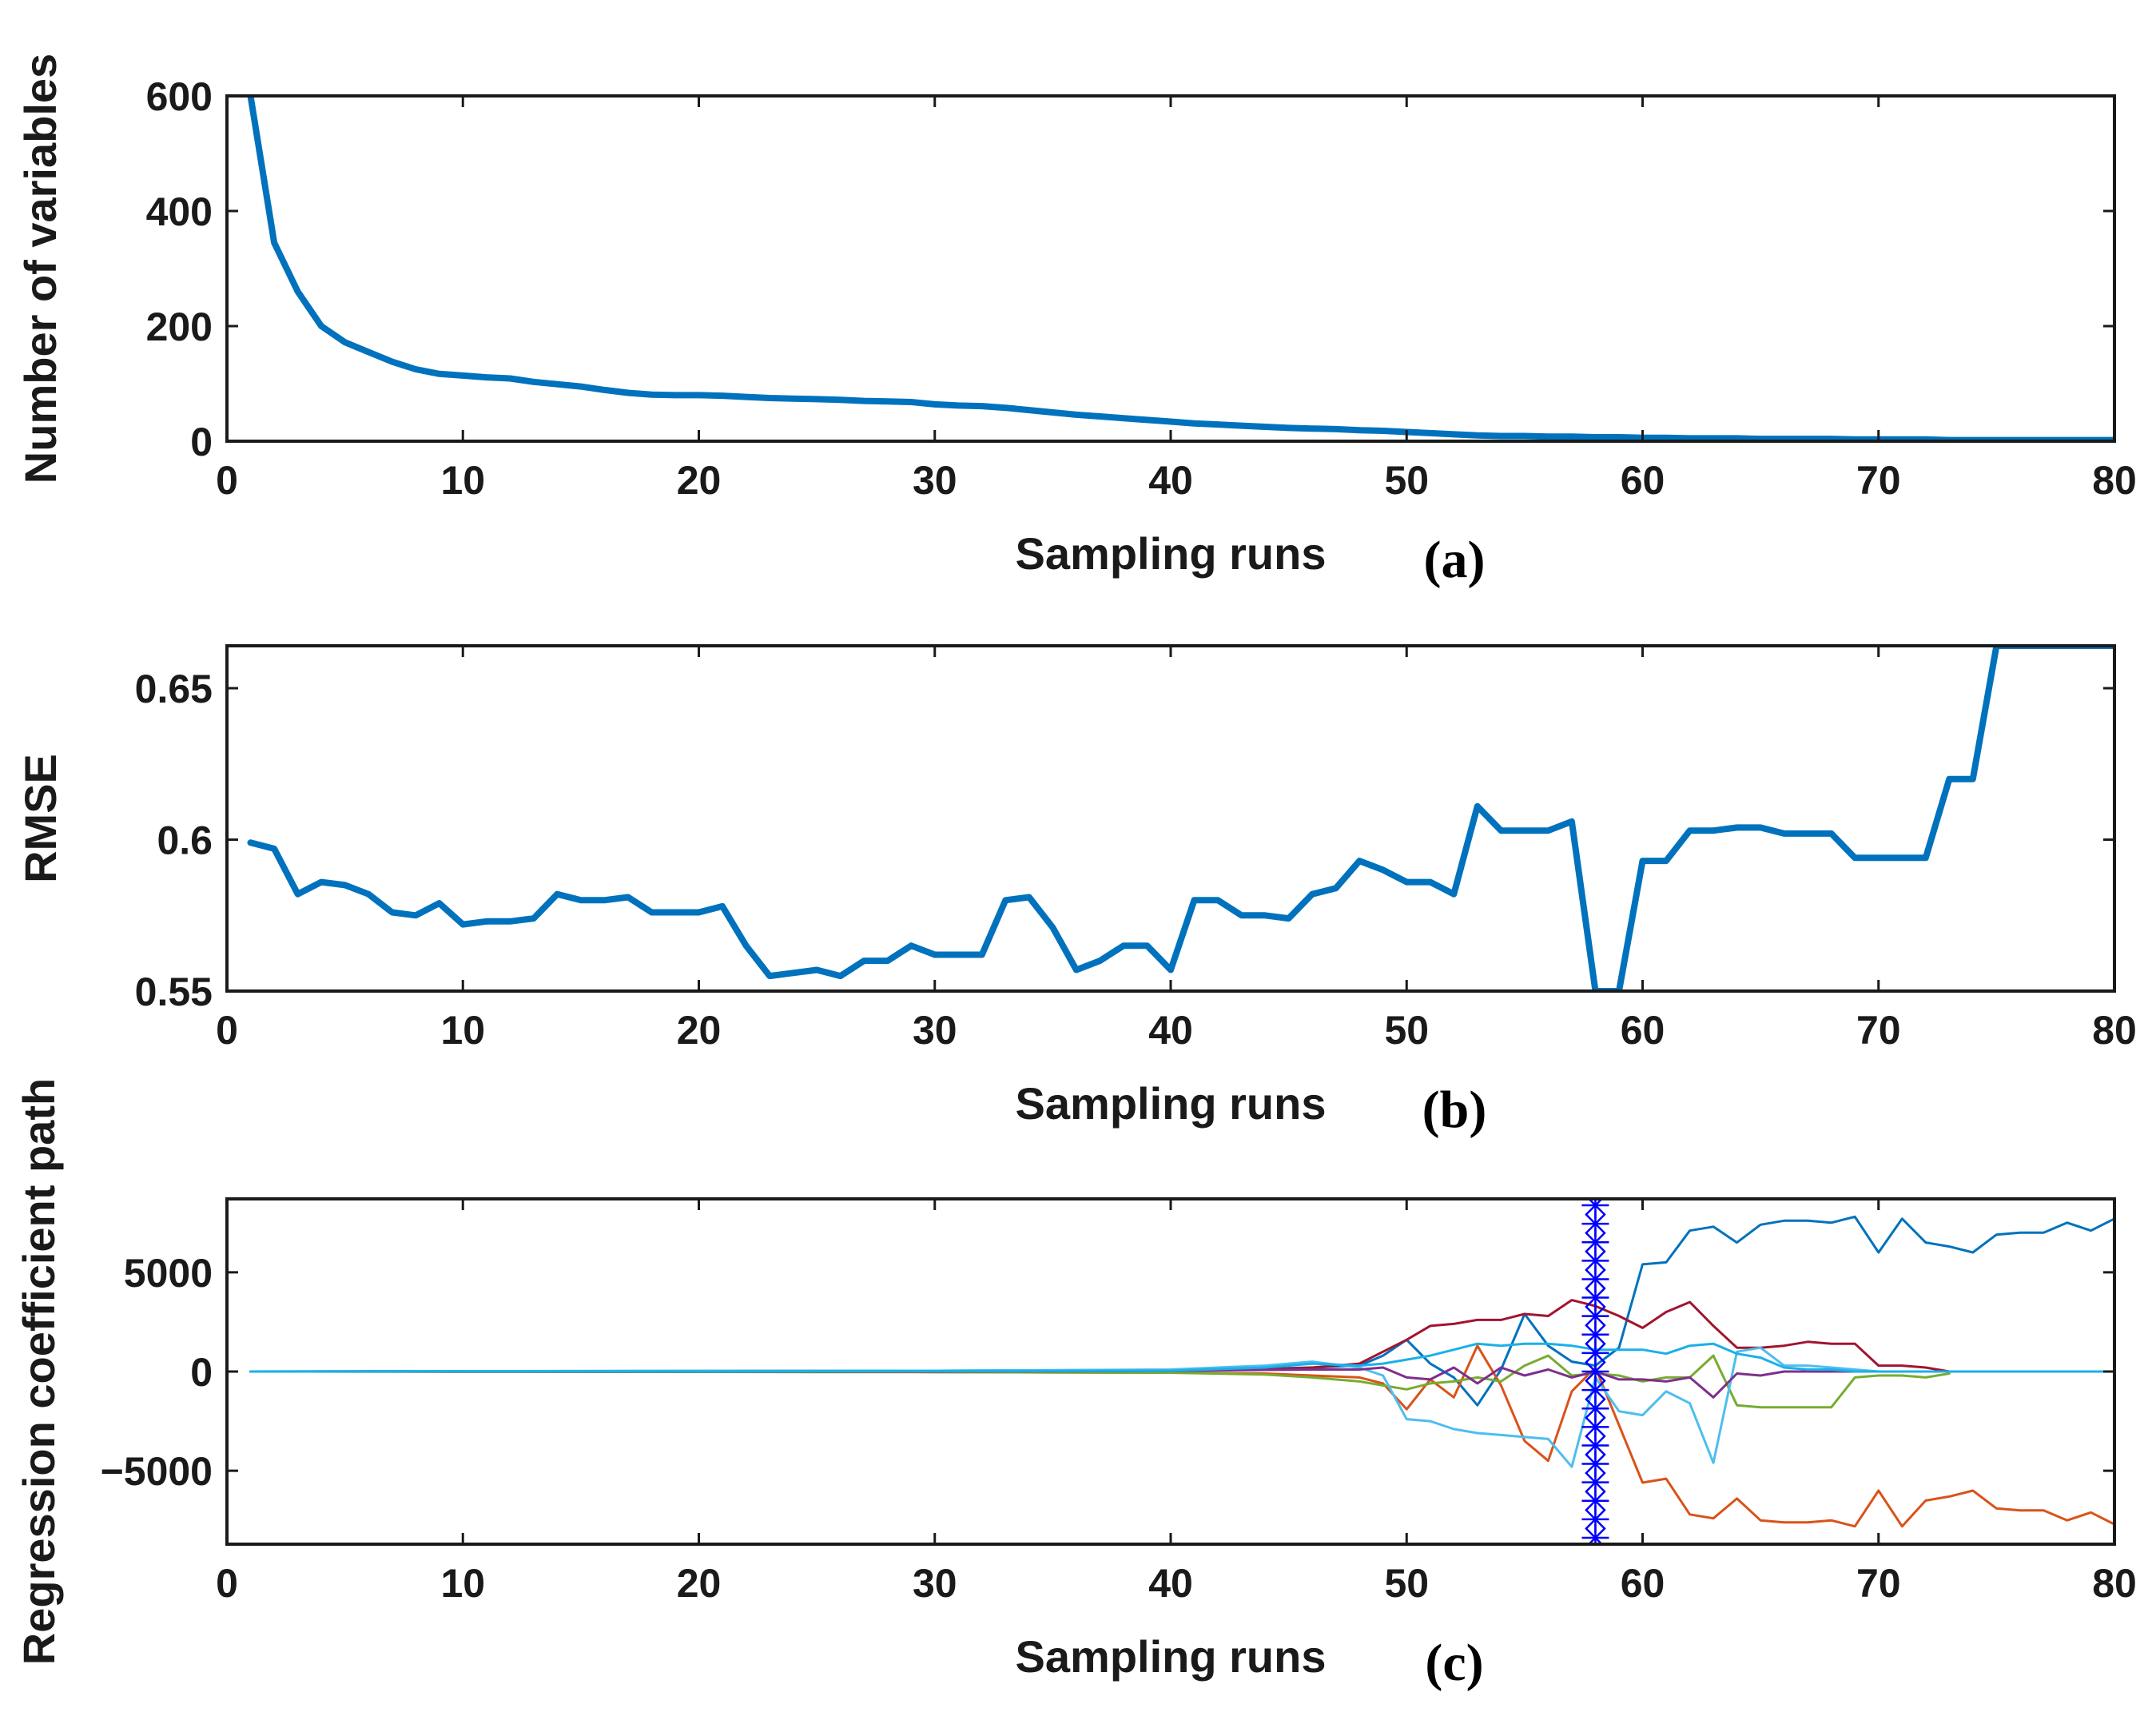 The width and height of the screenshot is (2156, 1728). Describe the element at coordinates (40, 269) in the screenshot. I see `panel-a-y-axis-label: Number of variables` at that location.